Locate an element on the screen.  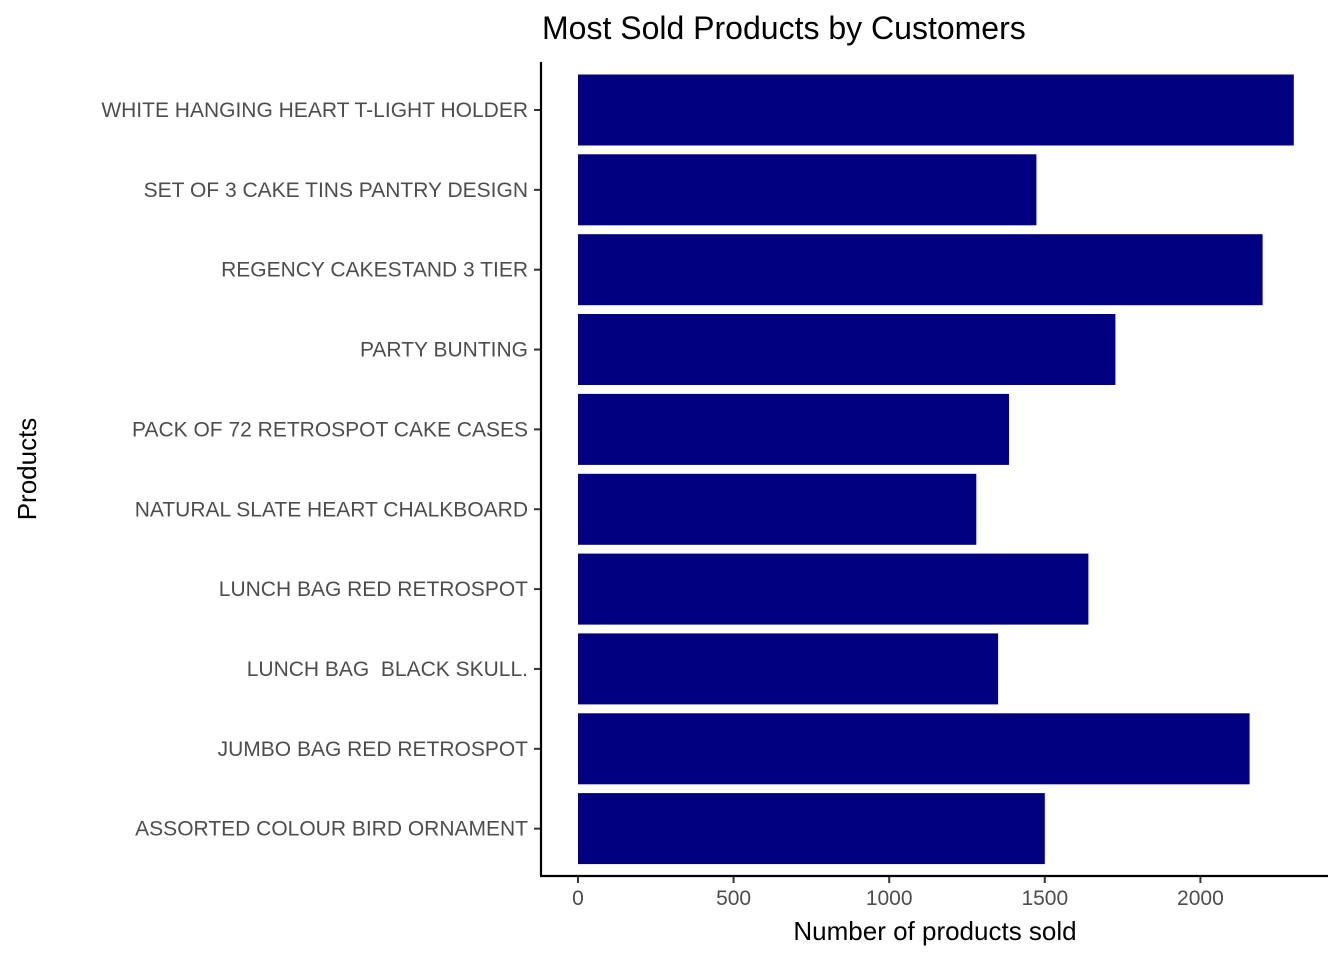
y-tick-label: LUNCH BAG RED RETROSPOT is located at coordinates (373, 589).